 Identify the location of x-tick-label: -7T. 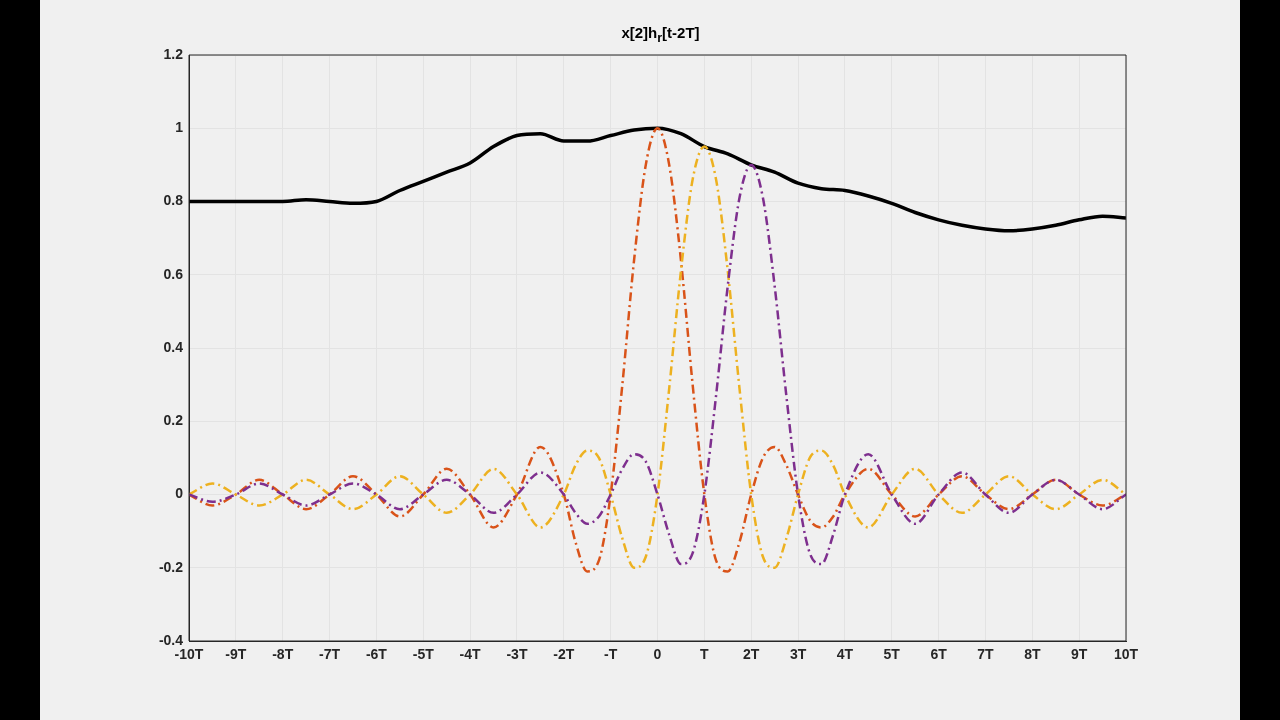
(330, 654).